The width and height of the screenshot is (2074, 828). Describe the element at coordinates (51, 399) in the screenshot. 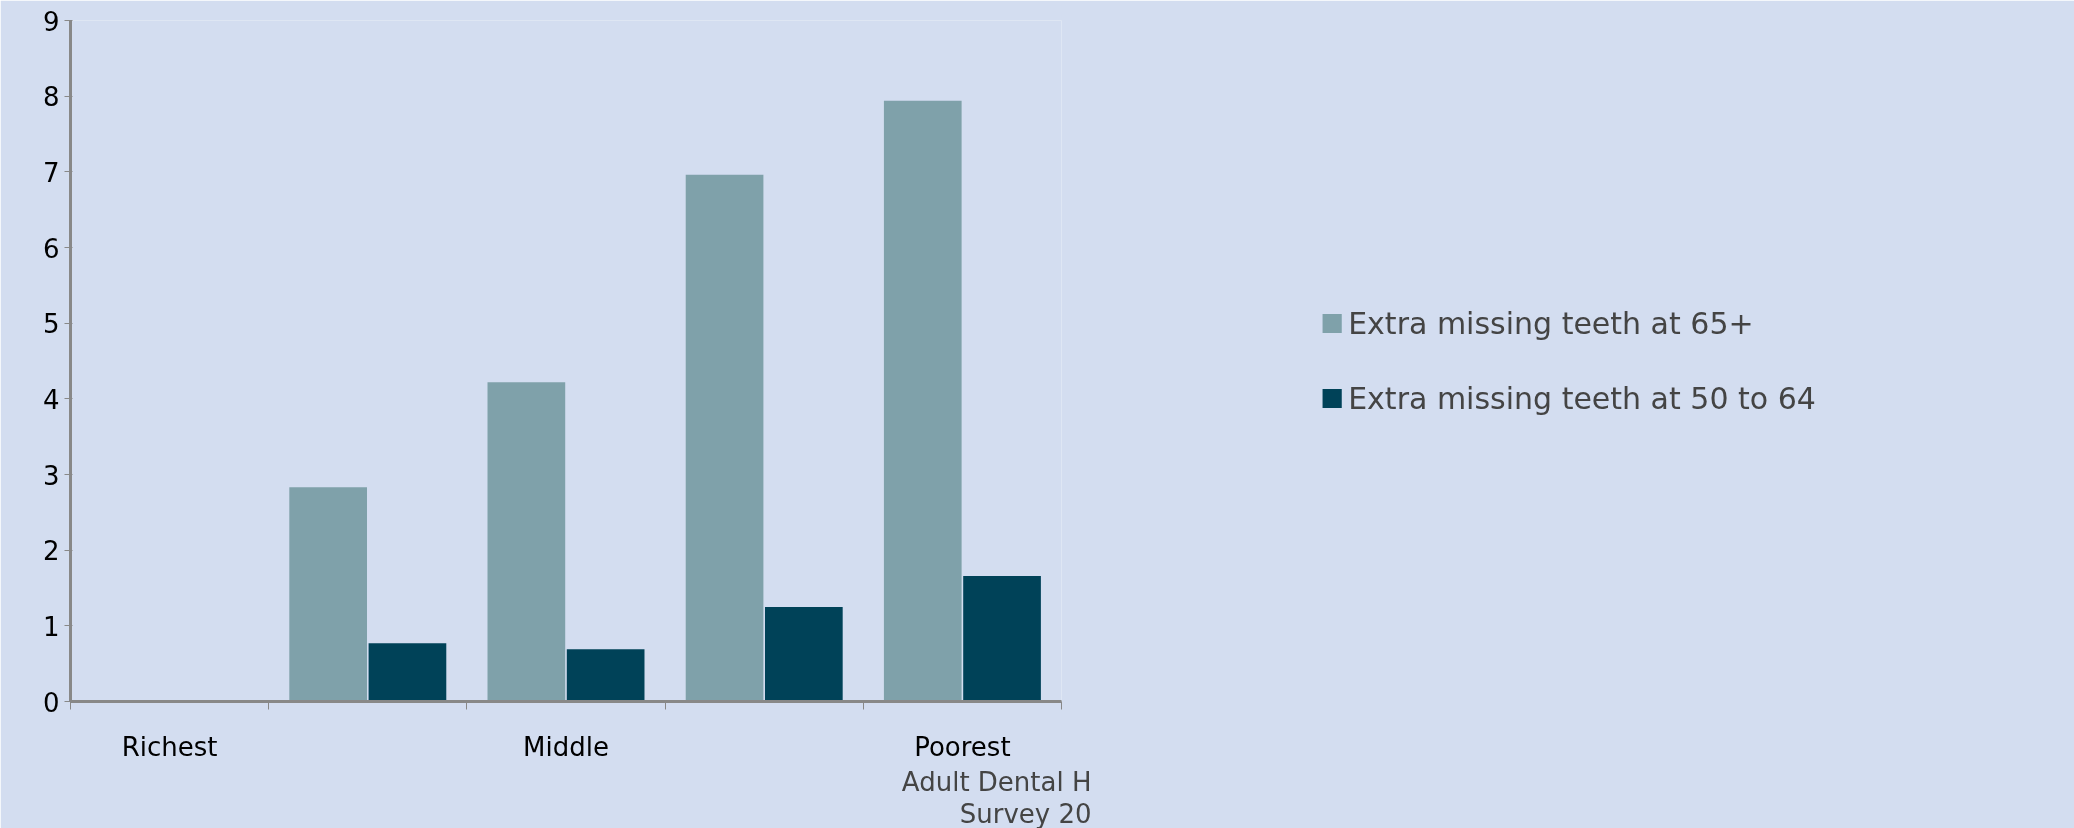

I see `y-tick-label: 4` at that location.